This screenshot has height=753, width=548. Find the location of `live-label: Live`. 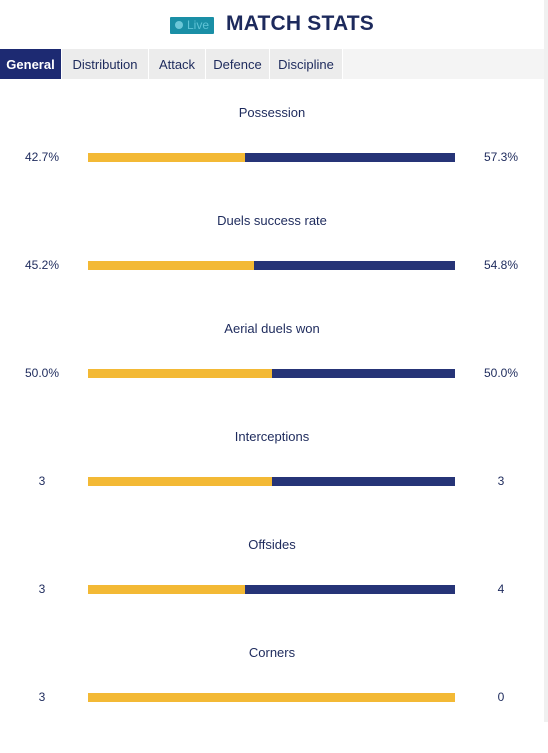

live-label: Live is located at coordinates (197, 25).